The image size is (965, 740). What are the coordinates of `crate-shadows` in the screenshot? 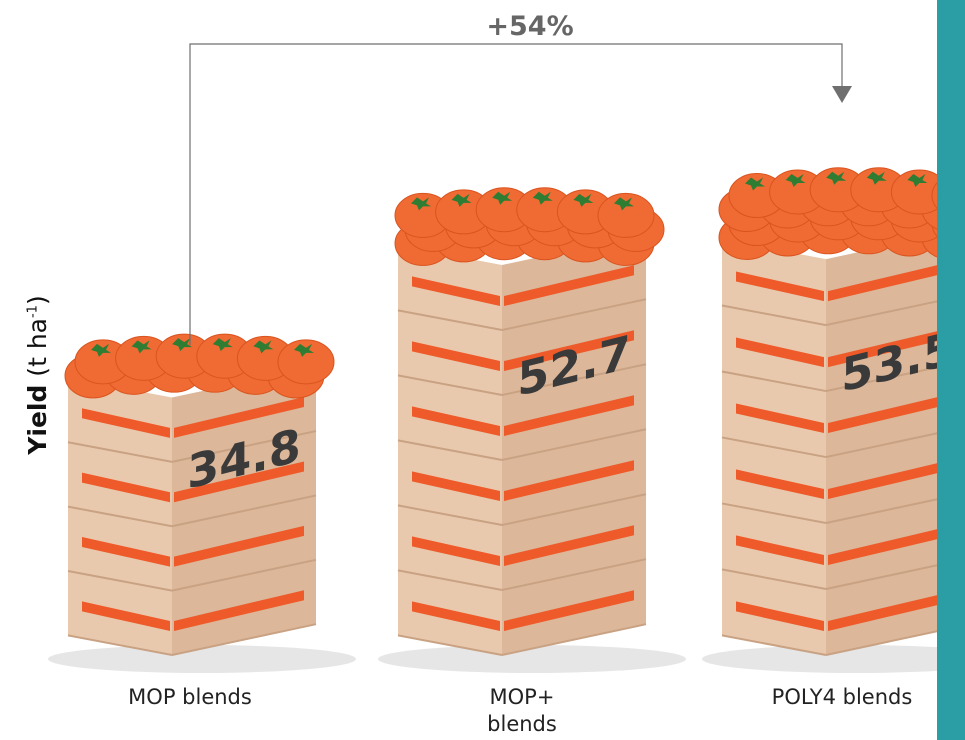 It's located at (506, 659).